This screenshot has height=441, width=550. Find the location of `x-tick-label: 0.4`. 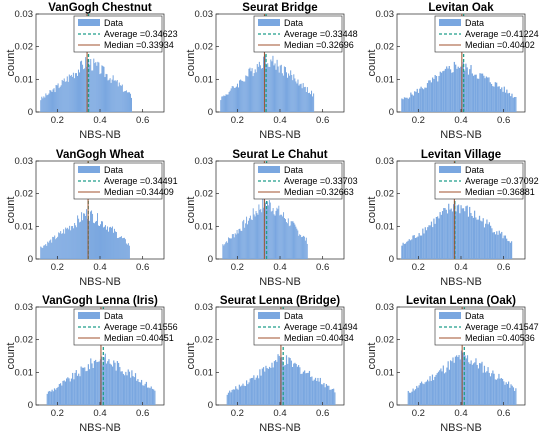

x-tick-label: 0.4 is located at coordinates (279, 120).